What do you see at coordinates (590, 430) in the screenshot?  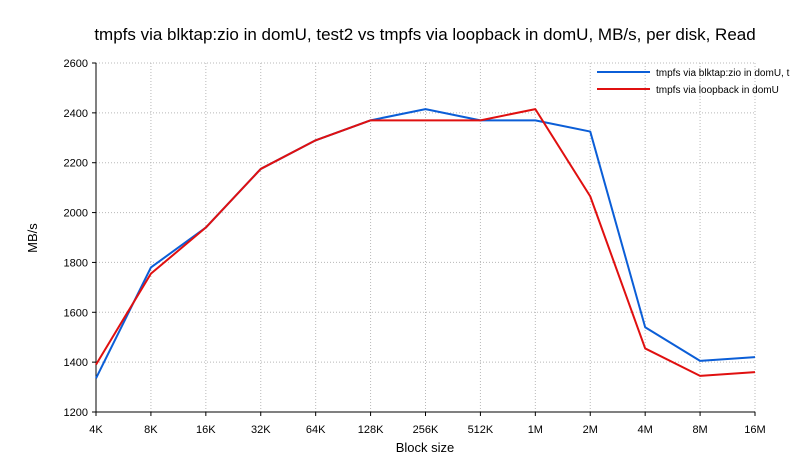 I see `x-tick-label: 2M` at bounding box center [590, 430].